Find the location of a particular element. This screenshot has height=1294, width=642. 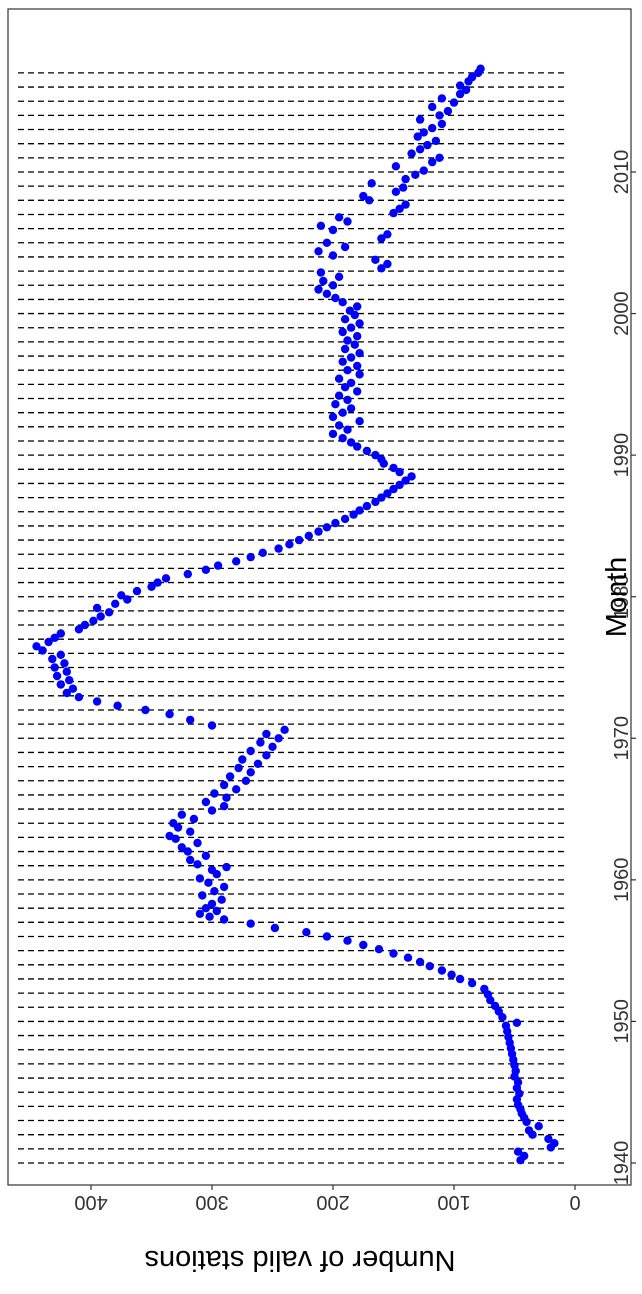

x-tick-label: 2010 is located at coordinates (622, 172).